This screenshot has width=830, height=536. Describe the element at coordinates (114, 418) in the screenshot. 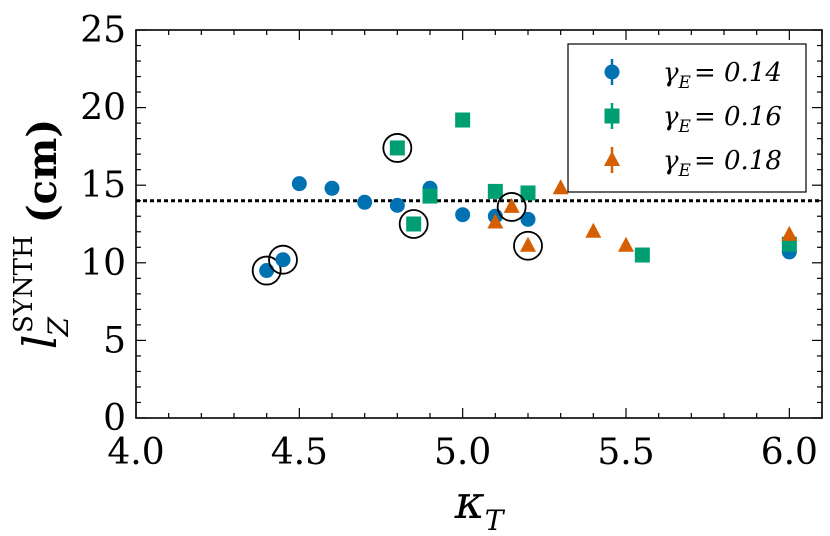

I see `y-tick-label: 0` at that location.